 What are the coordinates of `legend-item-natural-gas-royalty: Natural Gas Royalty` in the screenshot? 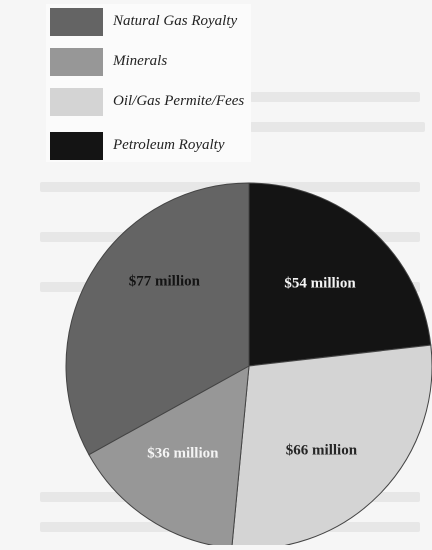 It's located at (150, 22).